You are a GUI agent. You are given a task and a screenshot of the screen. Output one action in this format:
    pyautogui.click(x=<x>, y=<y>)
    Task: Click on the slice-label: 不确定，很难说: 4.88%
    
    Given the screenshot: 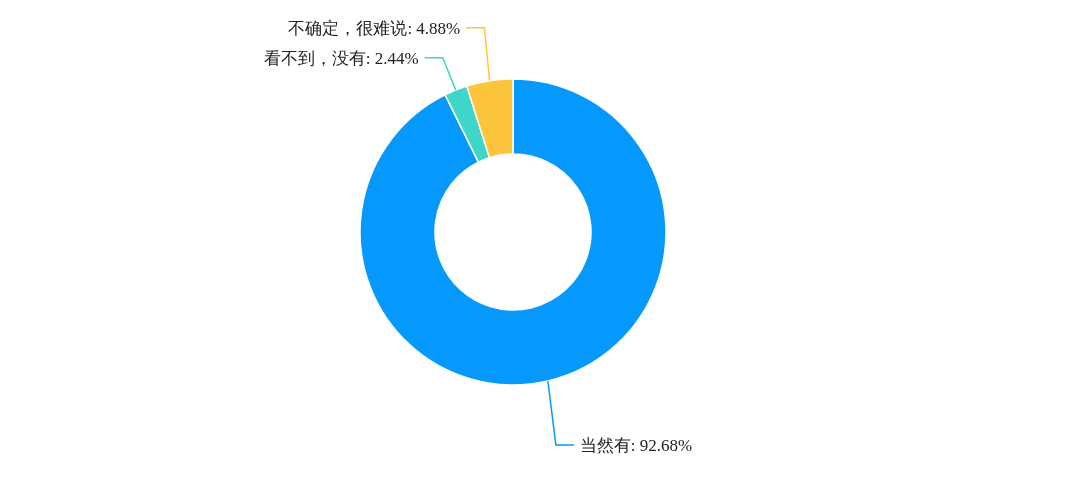 What is the action you would take?
    pyautogui.click(x=374, y=28)
    